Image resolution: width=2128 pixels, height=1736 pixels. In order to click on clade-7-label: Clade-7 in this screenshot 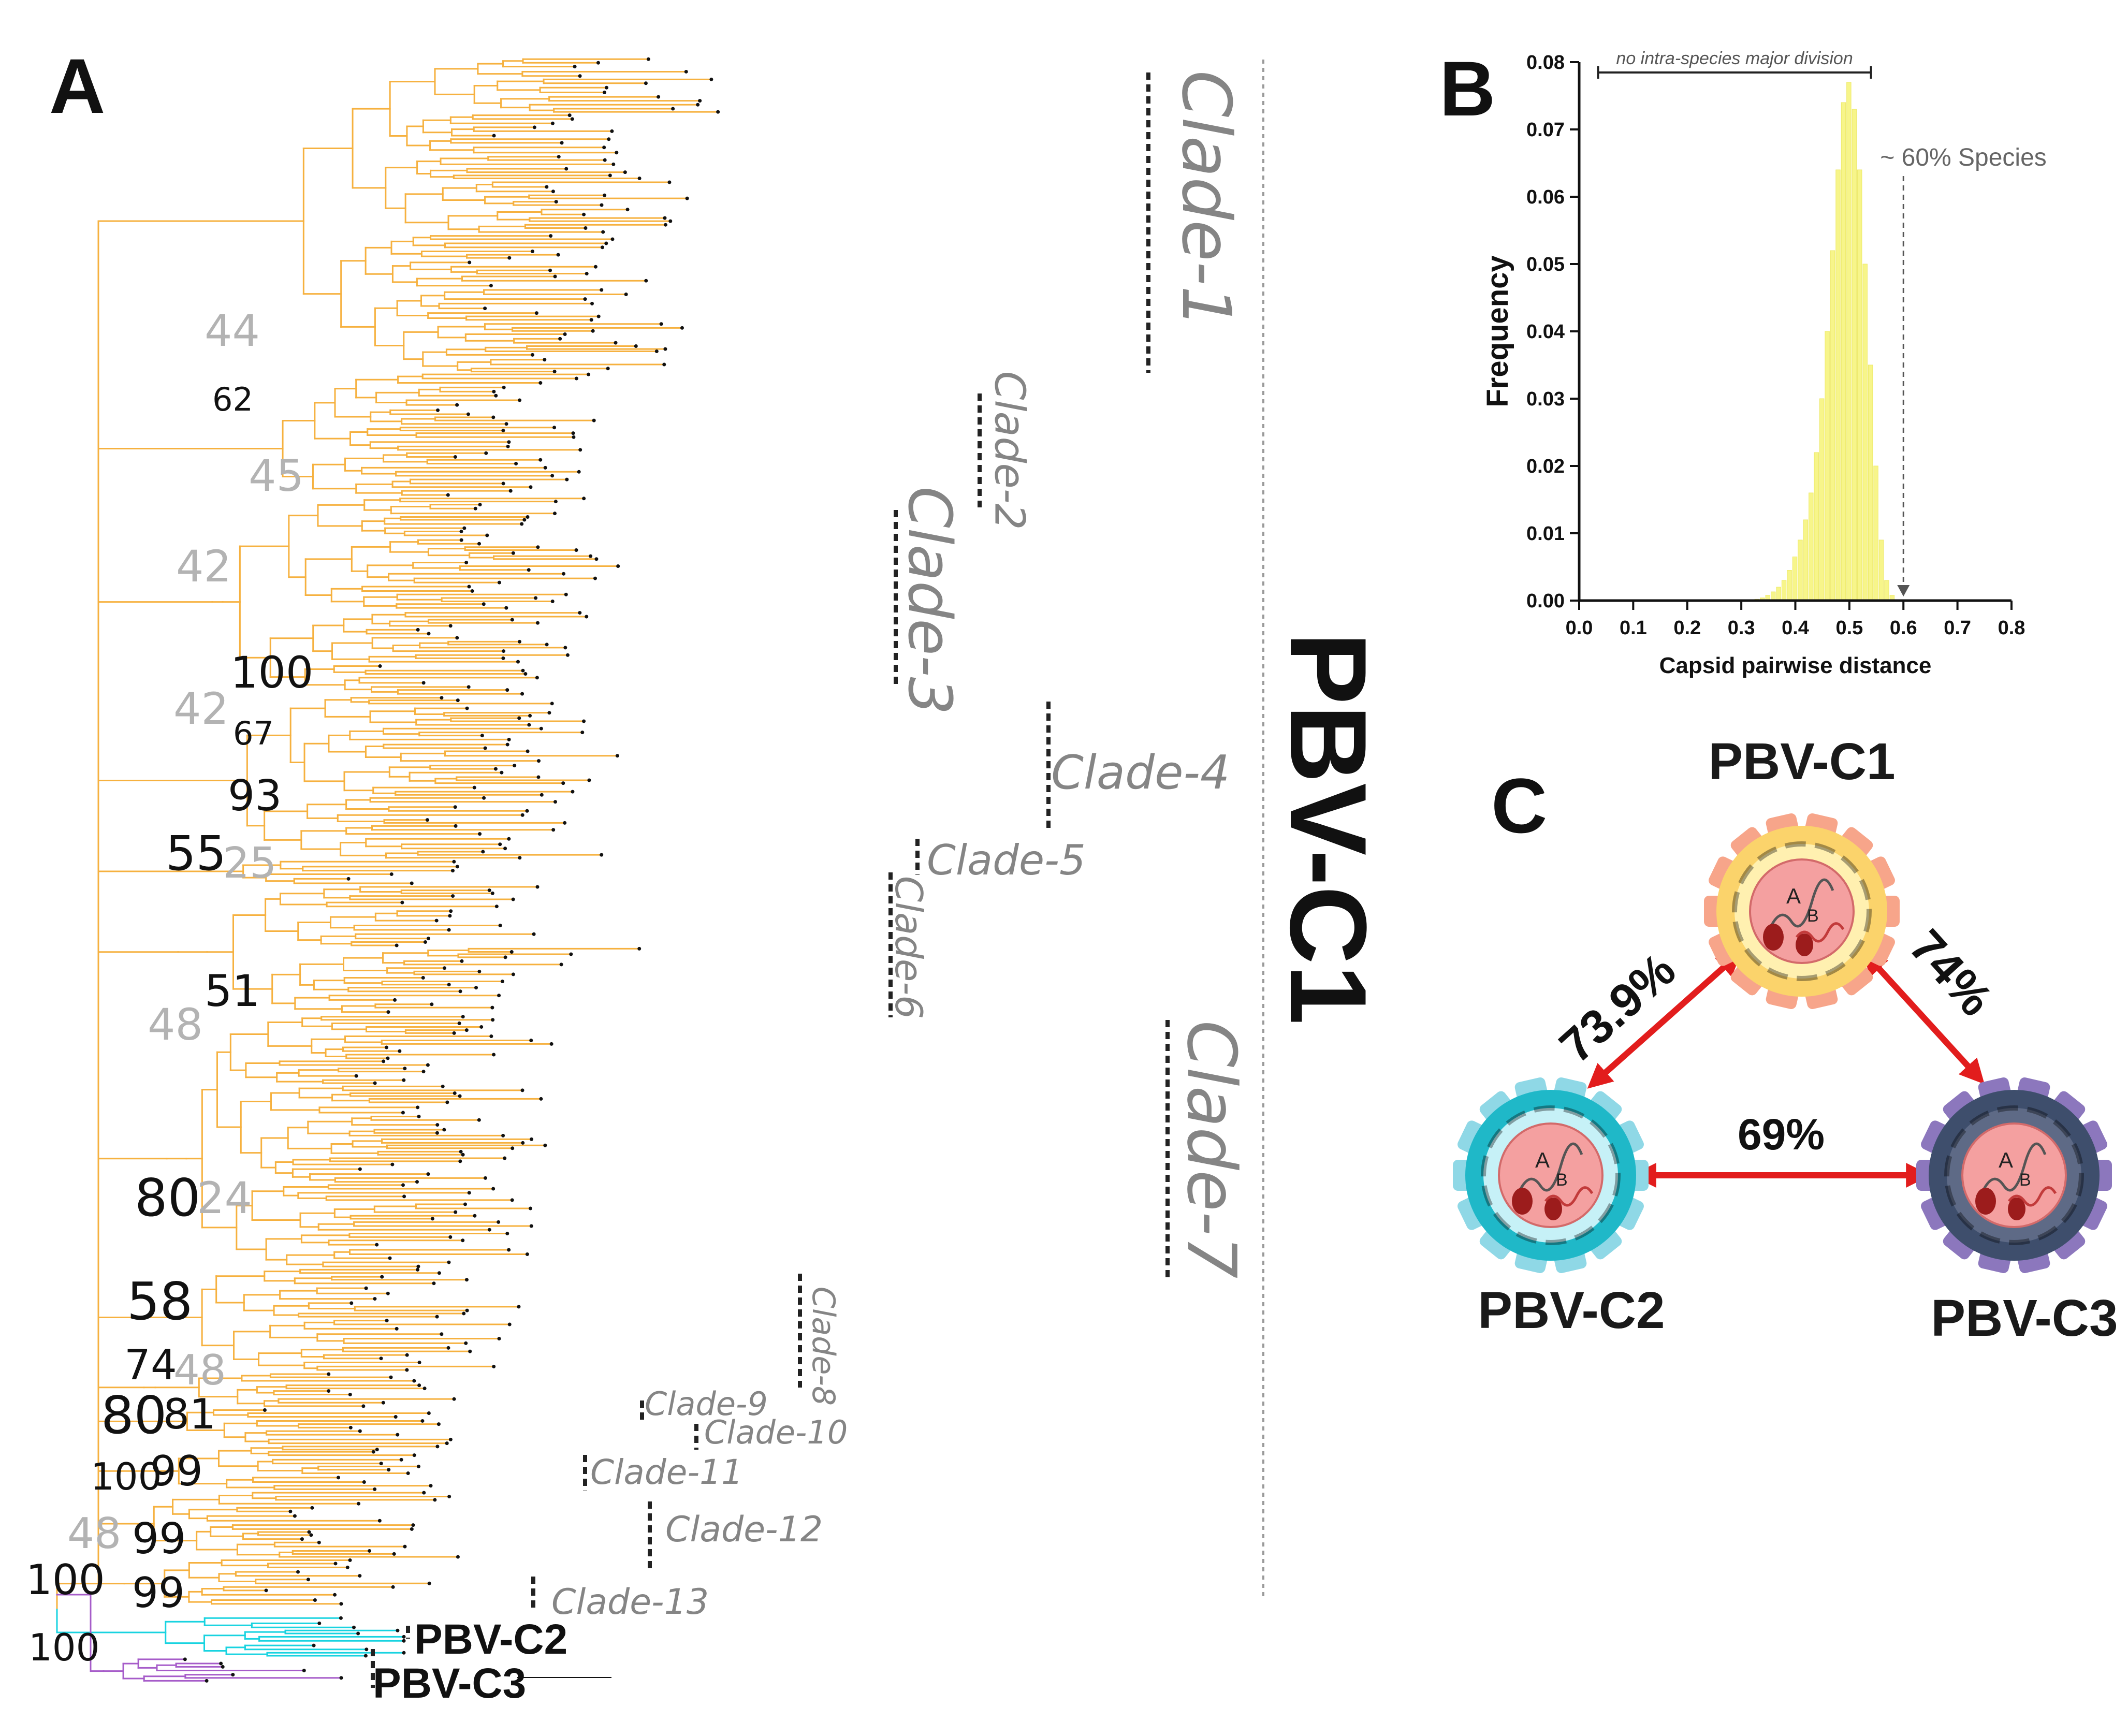, I will do `click(1211, 1149)`.